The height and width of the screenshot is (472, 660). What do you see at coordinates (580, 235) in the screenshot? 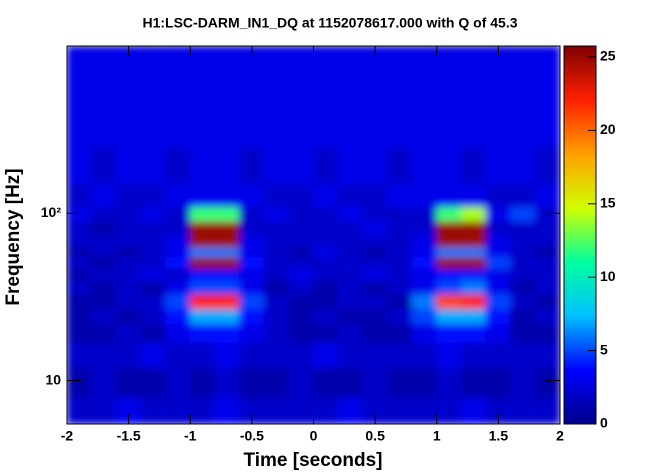
I see `colorbar` at bounding box center [580, 235].